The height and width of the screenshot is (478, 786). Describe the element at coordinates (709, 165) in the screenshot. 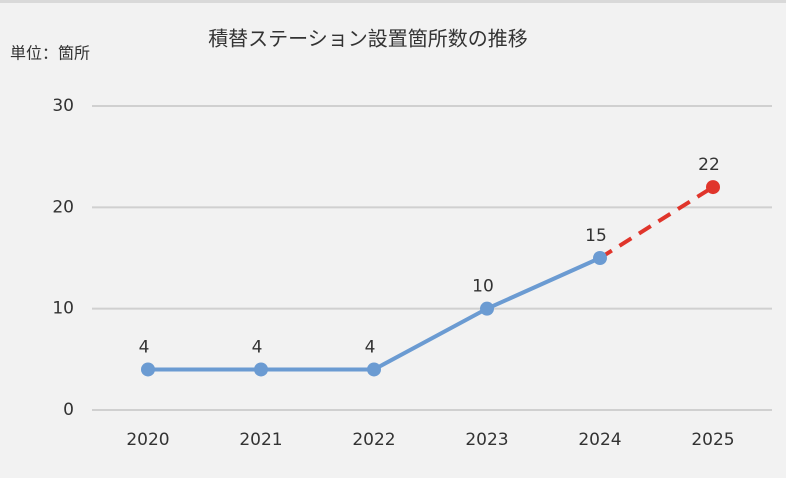

I see `data-label: 22` at that location.